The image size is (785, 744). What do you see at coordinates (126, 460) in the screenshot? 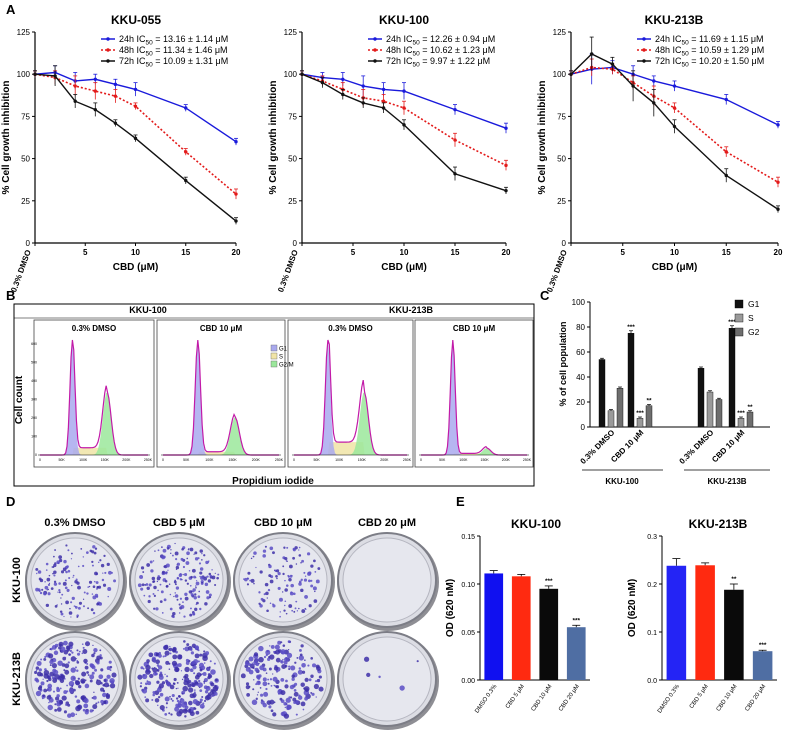
I see `x-tick-label: 200K` at bounding box center [126, 460].